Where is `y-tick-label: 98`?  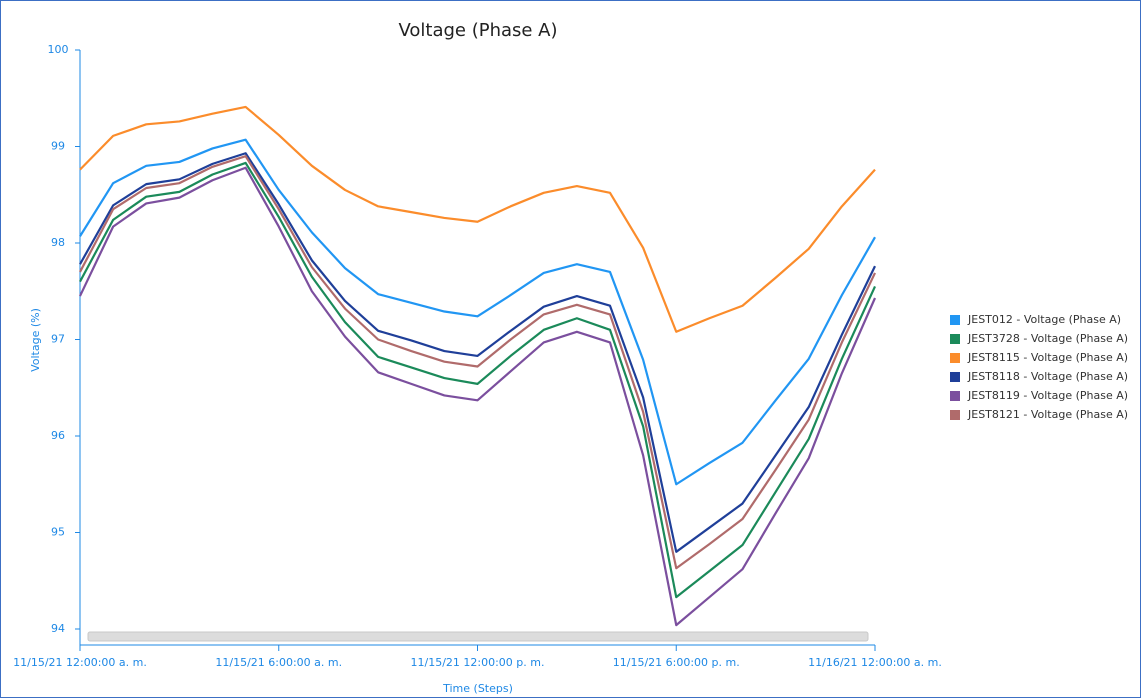
y-tick-label: 98 is located at coordinates (58, 242).